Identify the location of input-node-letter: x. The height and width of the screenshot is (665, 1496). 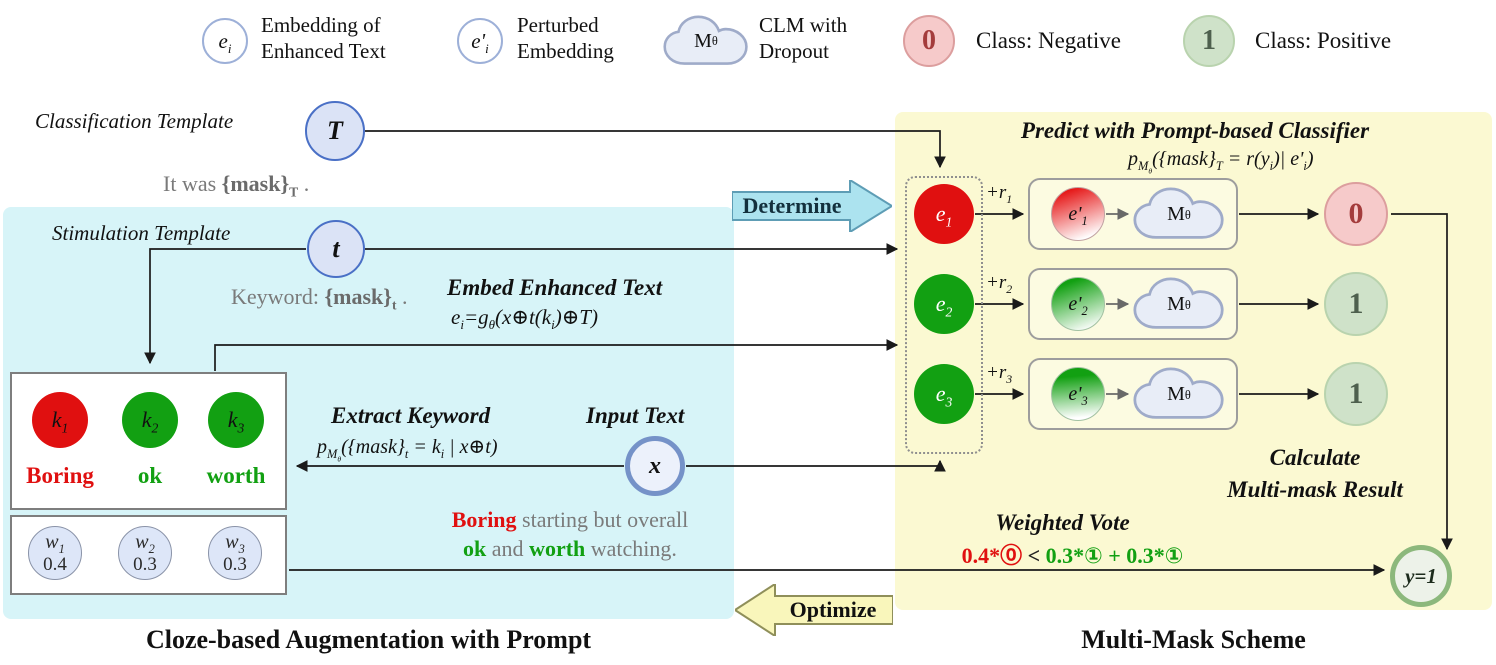
(655, 465).